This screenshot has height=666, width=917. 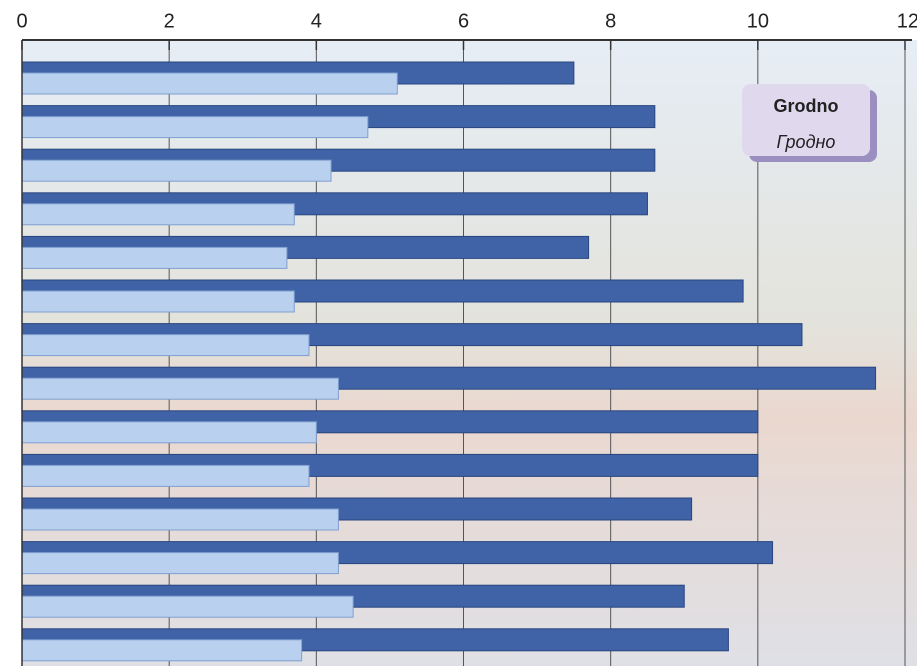 What do you see at coordinates (758, 21) in the screenshot?
I see `x-tick-label: 10` at bounding box center [758, 21].